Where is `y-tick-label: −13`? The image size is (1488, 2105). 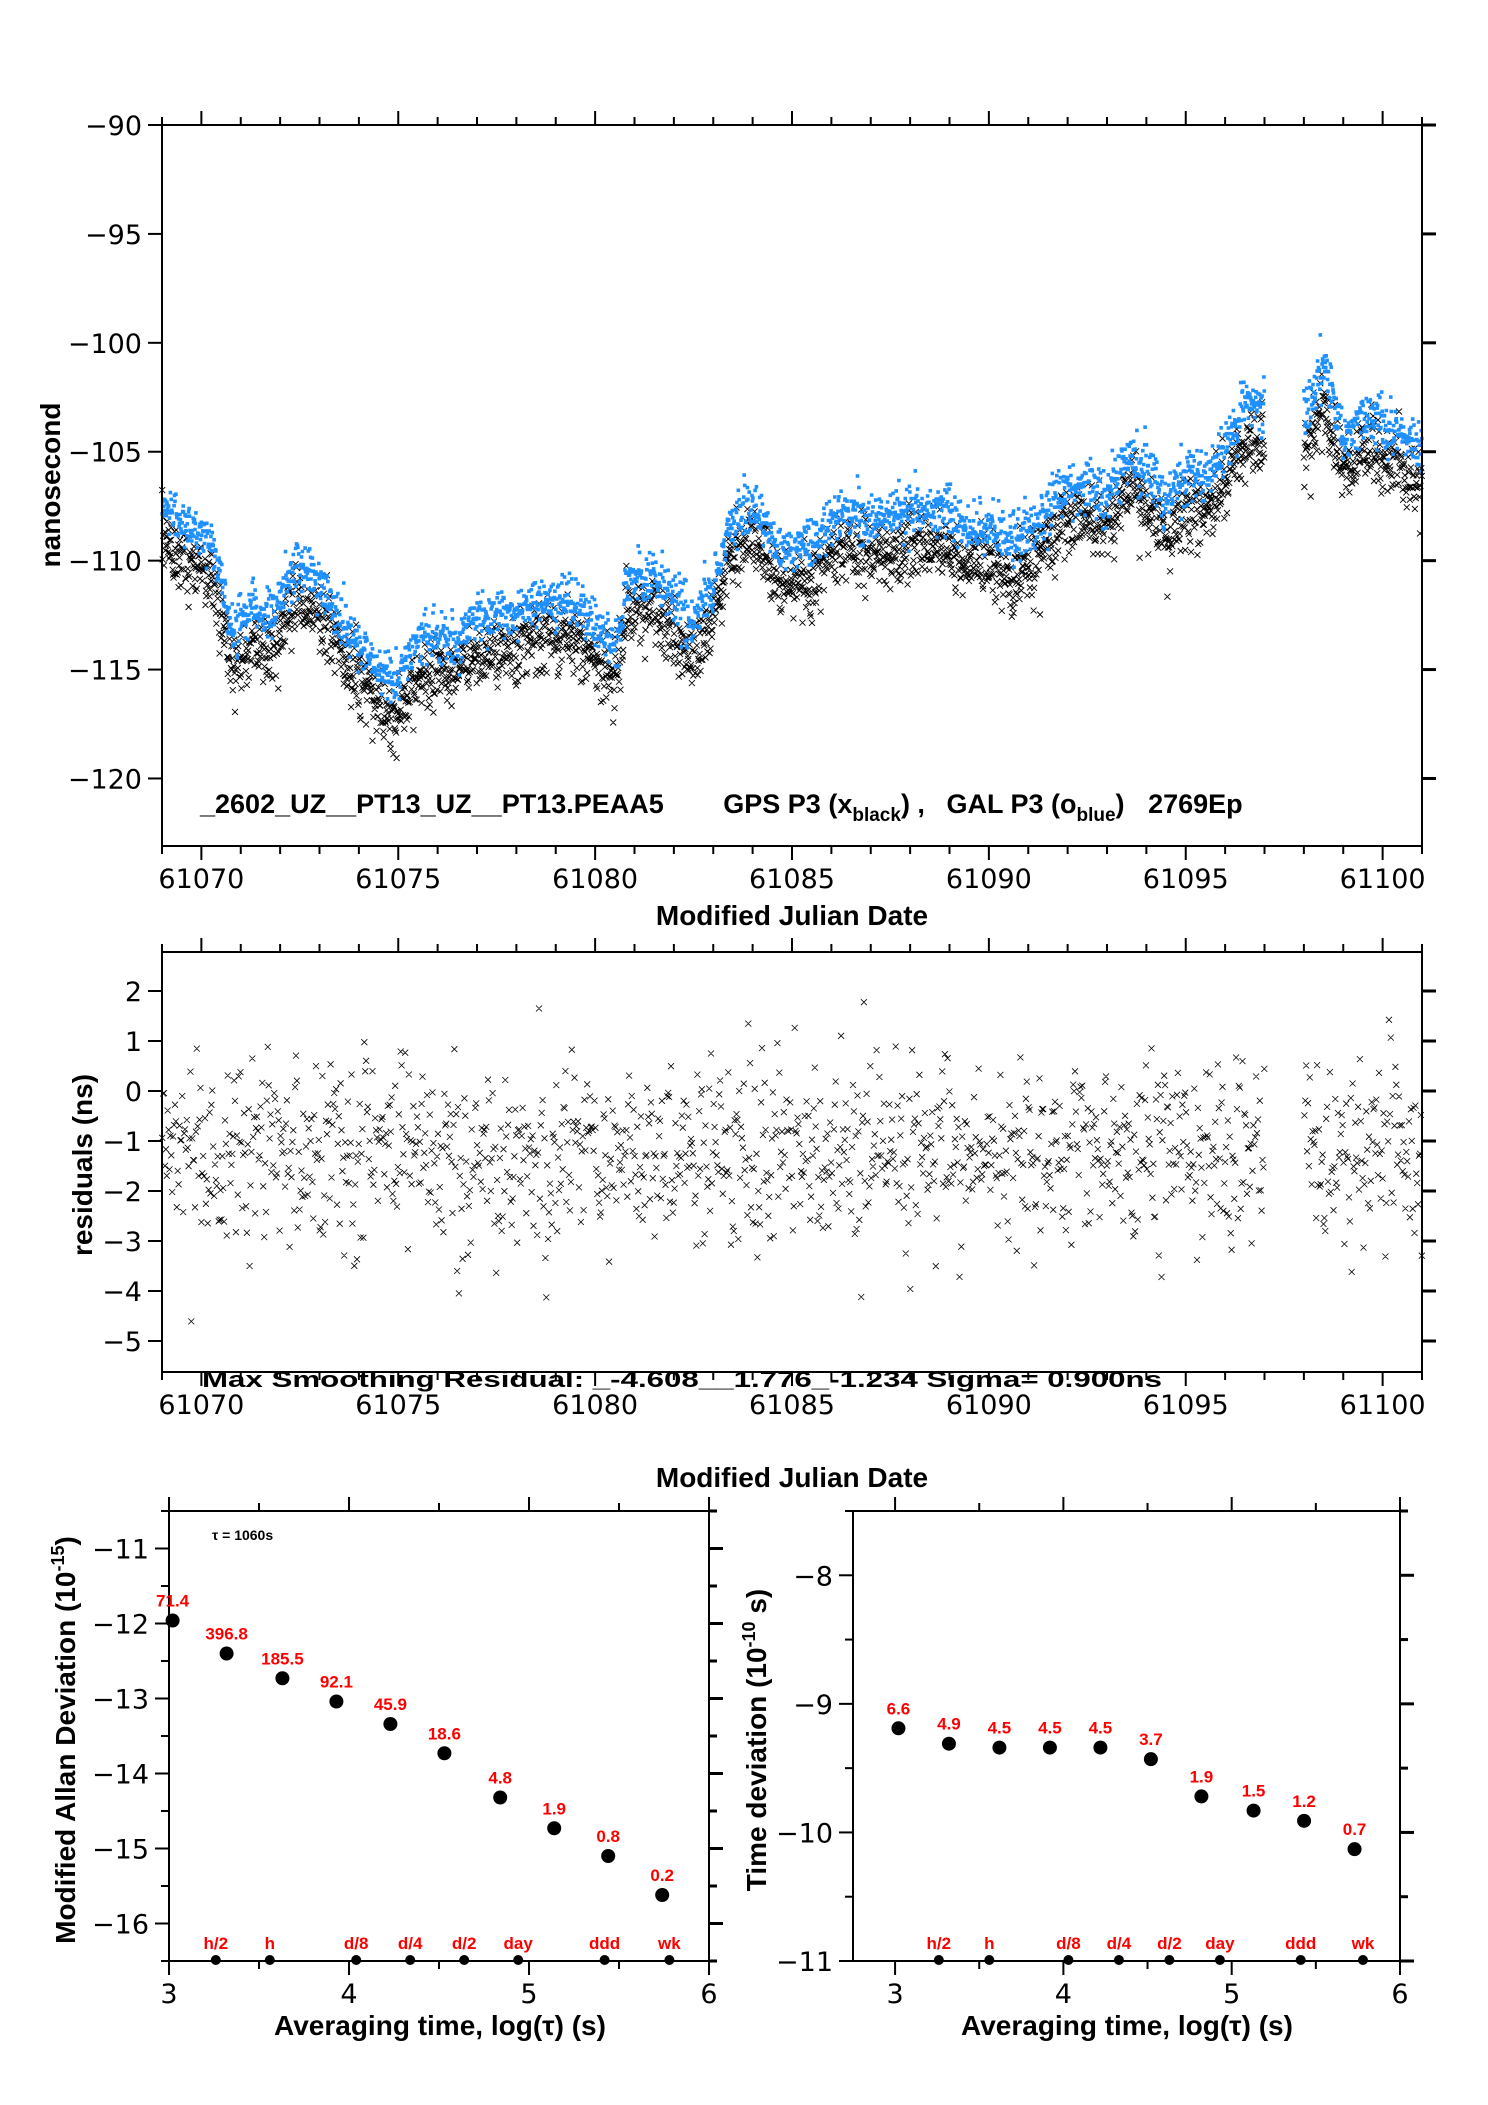 y-tick-label: −13 is located at coordinates (120, 1700).